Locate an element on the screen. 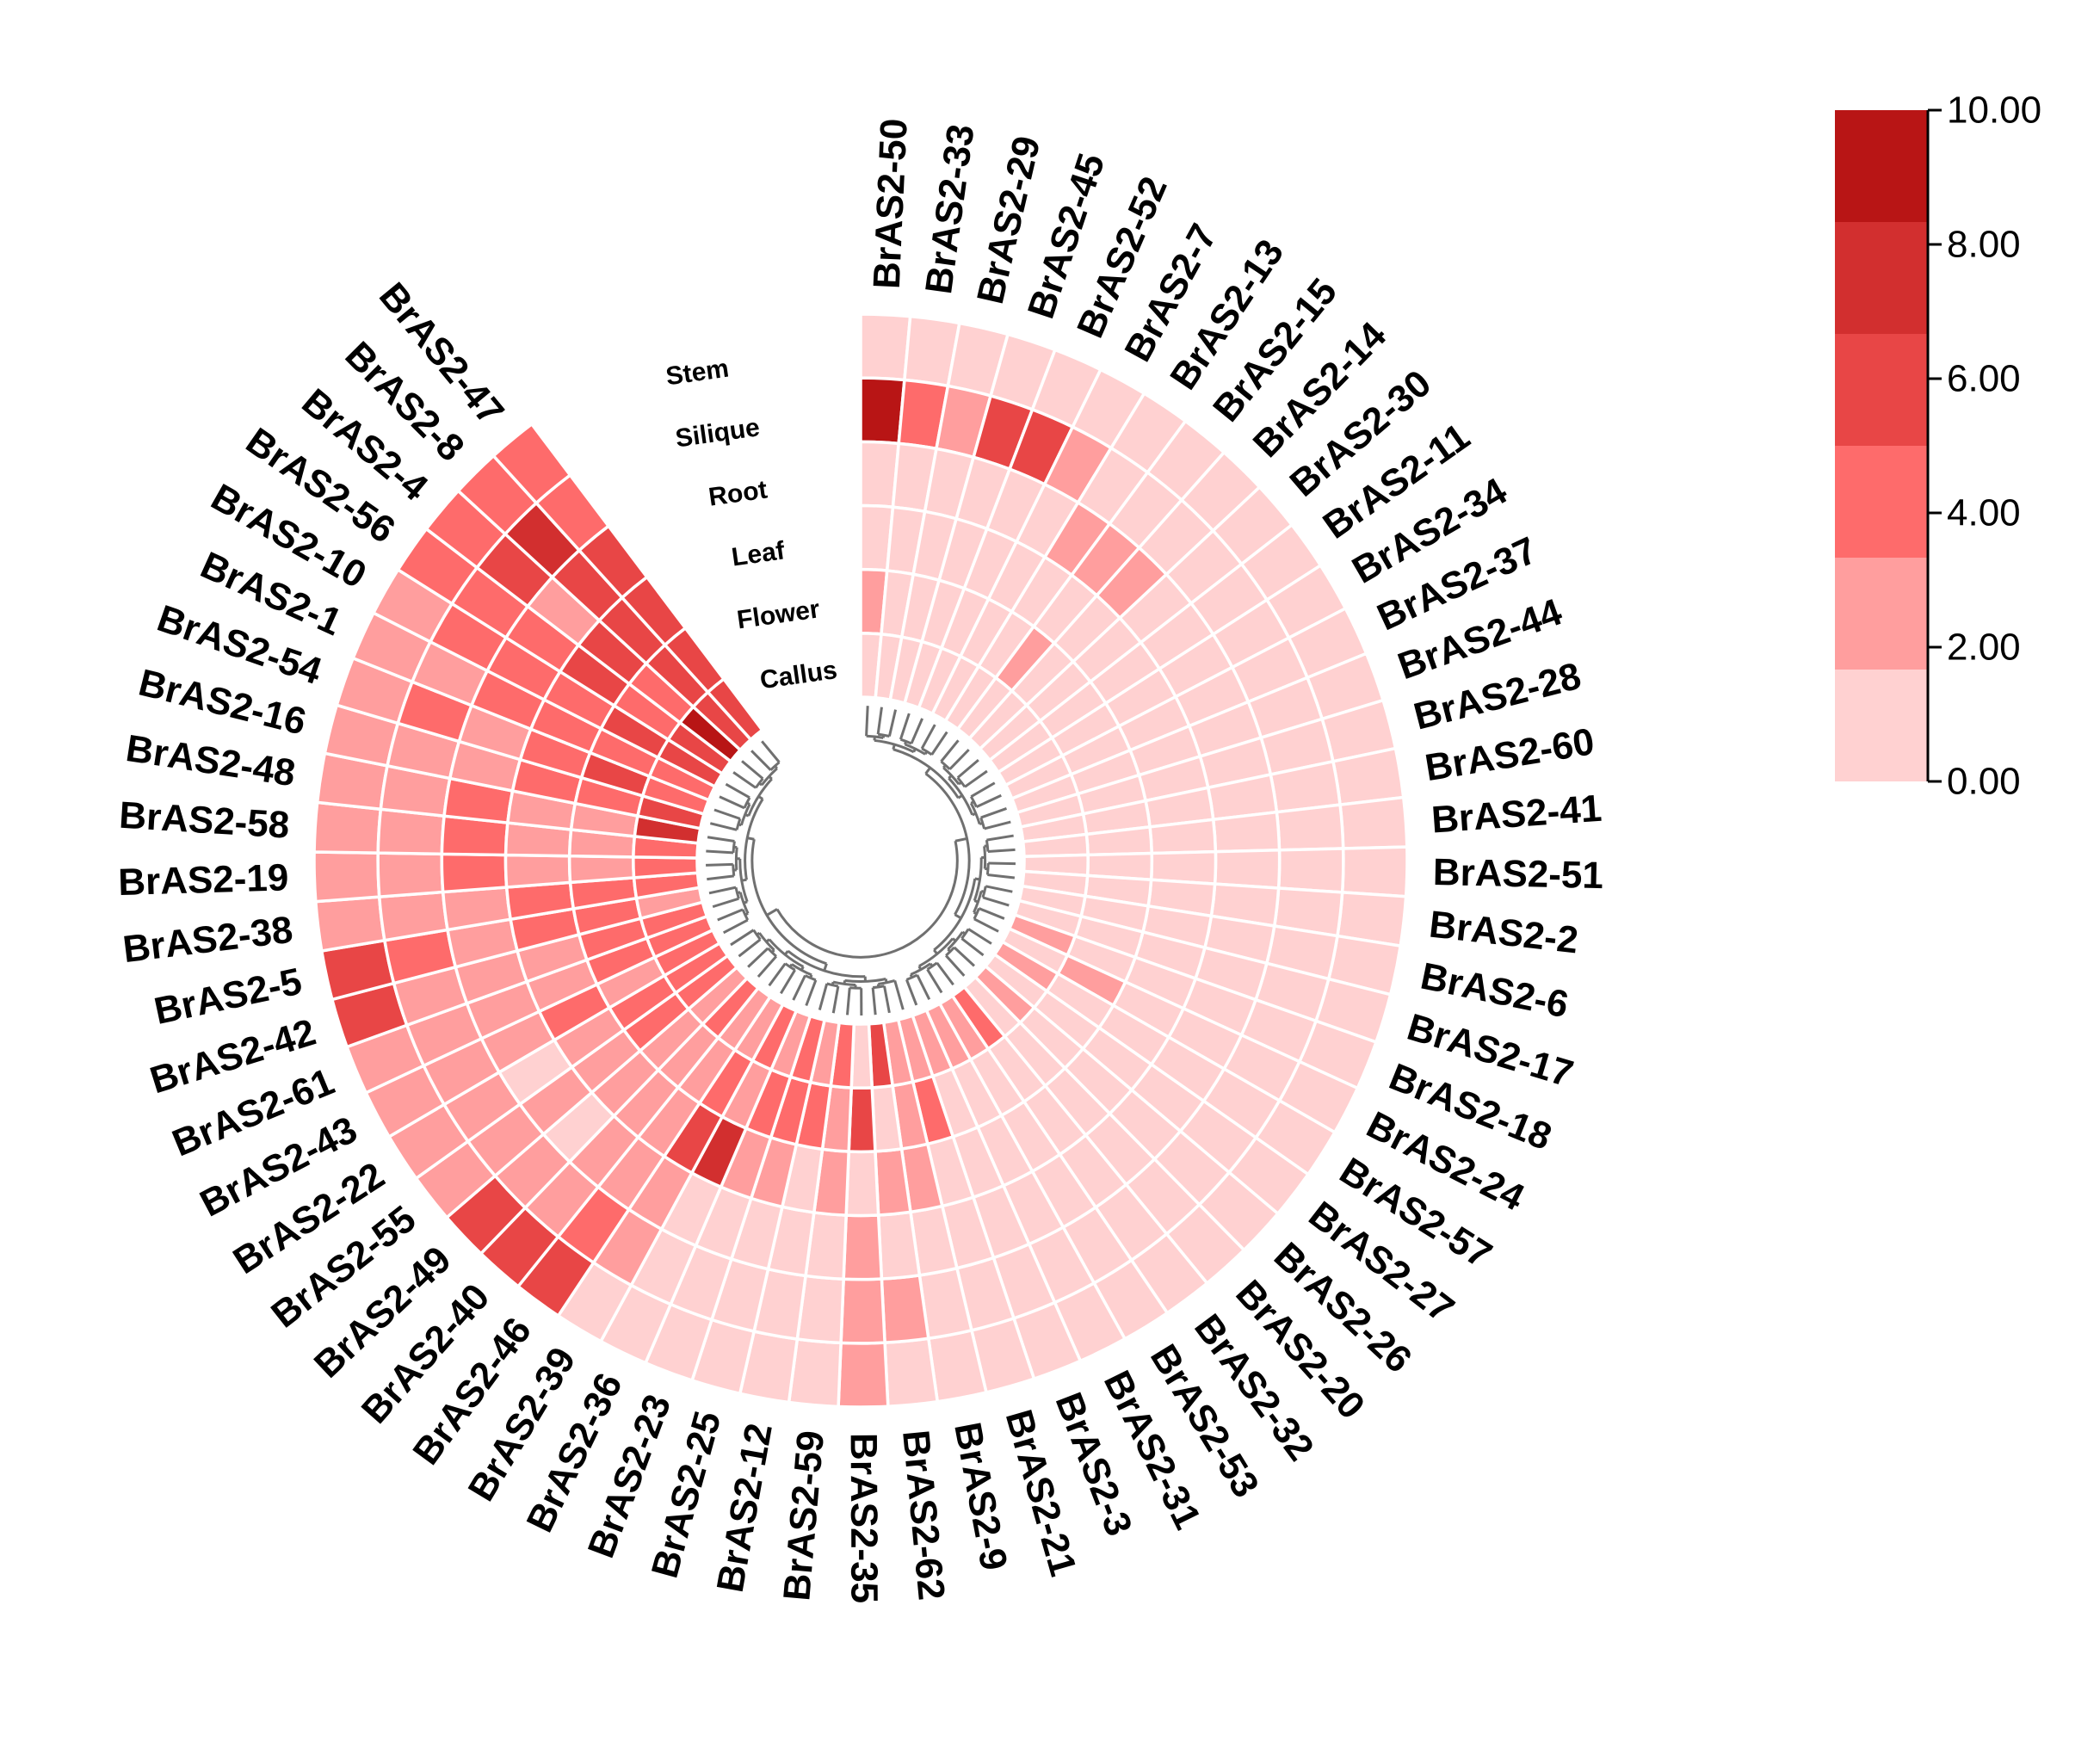  gene-label: BrAS2-59 is located at coordinates (803, 1515).